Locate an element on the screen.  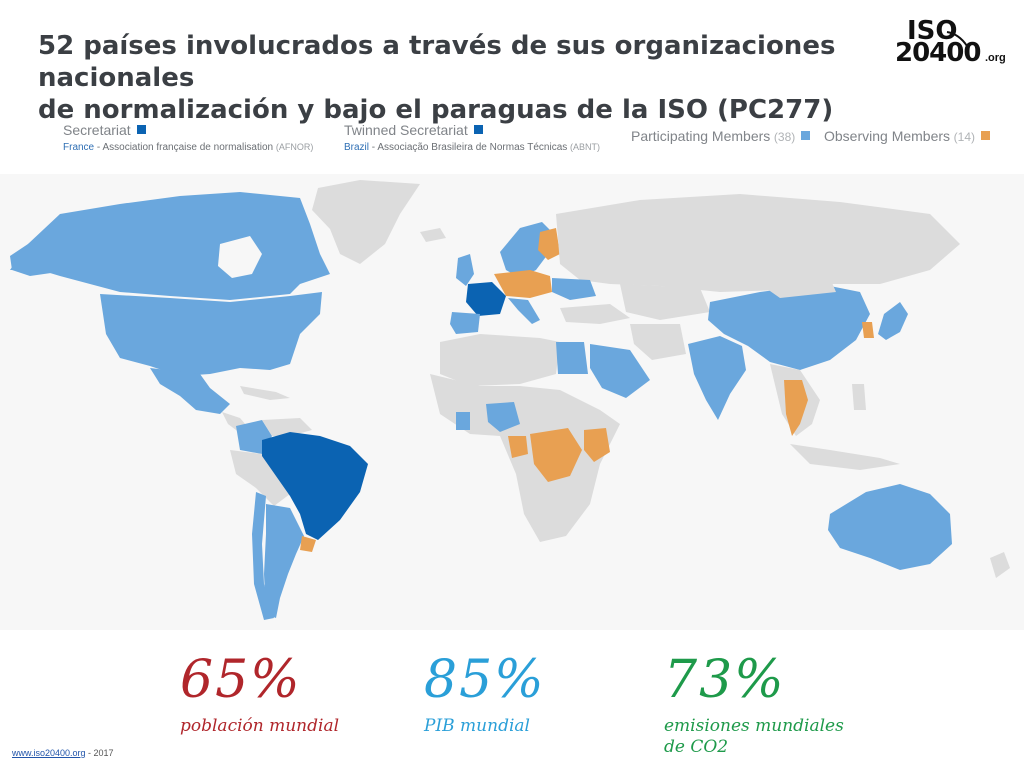
legend-observing-label: Observing Members is located at coordinates (887, 136).